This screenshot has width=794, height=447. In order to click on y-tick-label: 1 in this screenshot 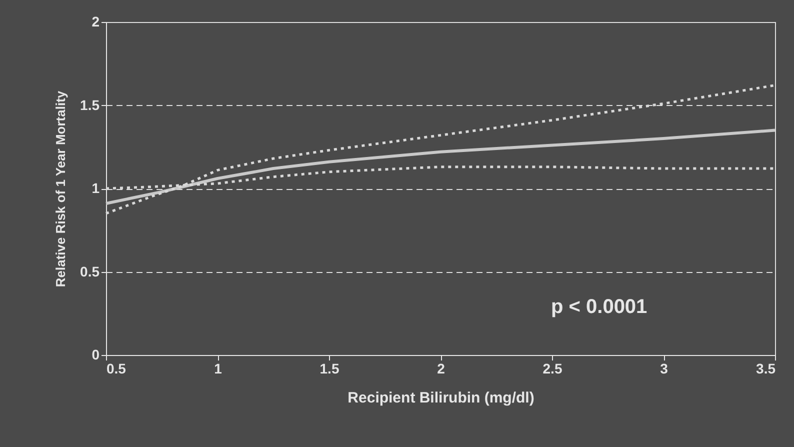, I will do `click(96, 188)`.